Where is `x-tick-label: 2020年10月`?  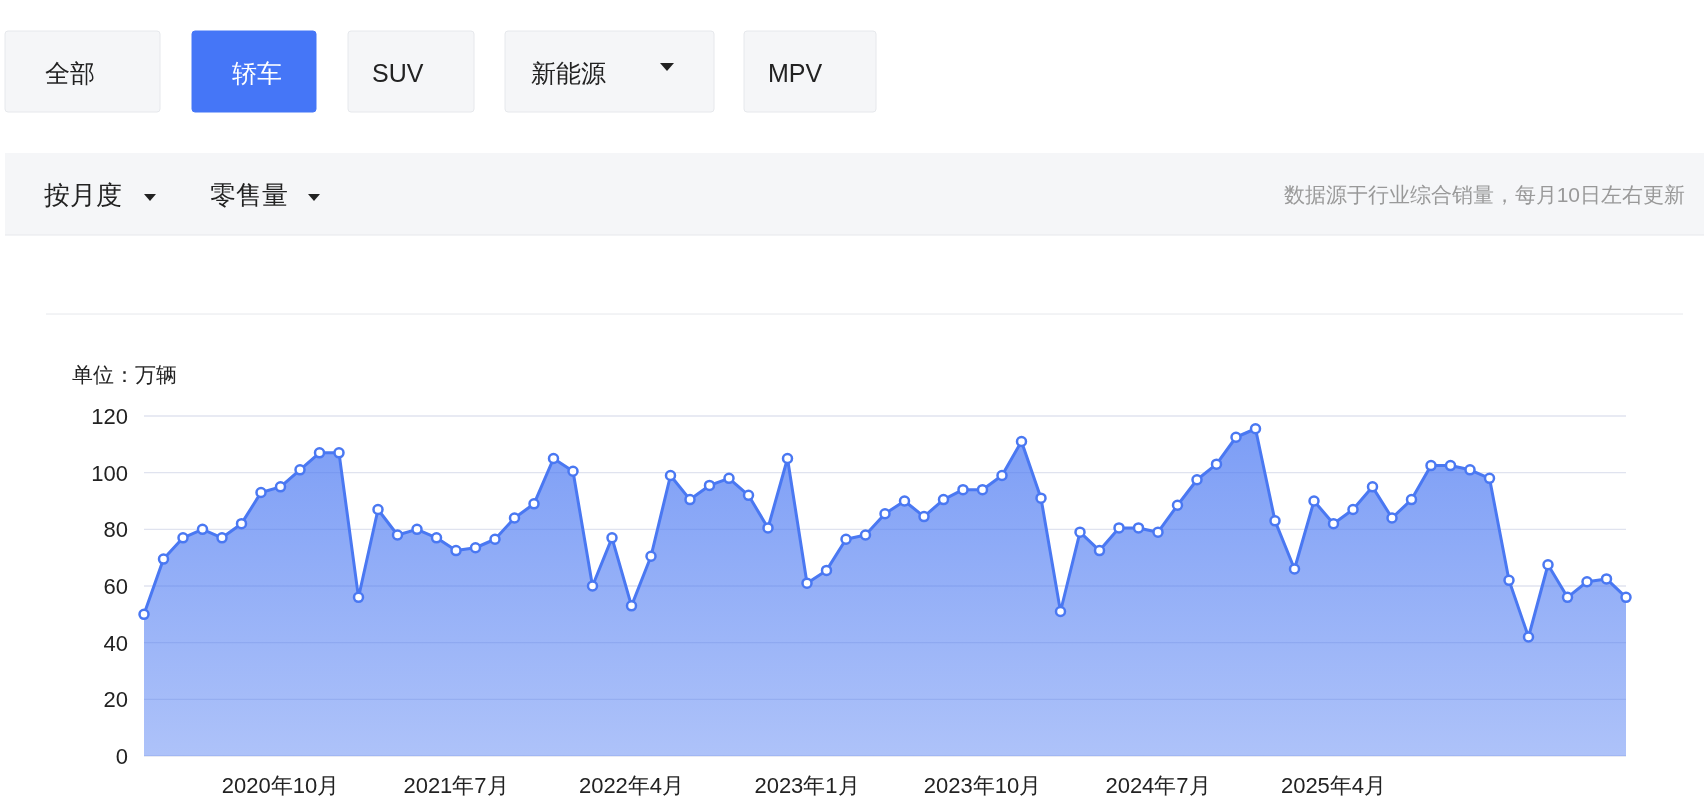
x-tick-label: 2020年10月 is located at coordinates (280, 785).